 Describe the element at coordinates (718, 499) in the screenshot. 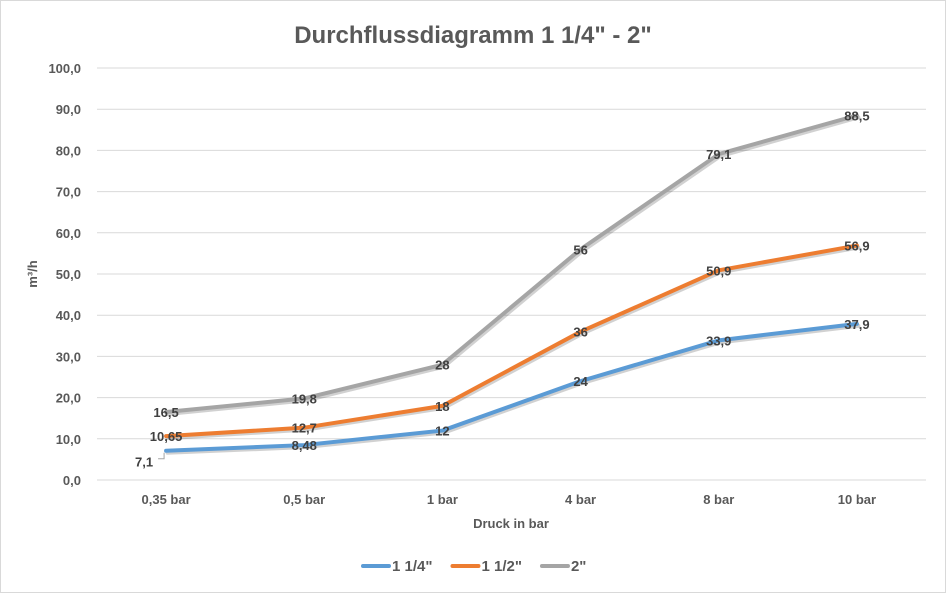

I see `x-tick-label: 8 bar` at that location.